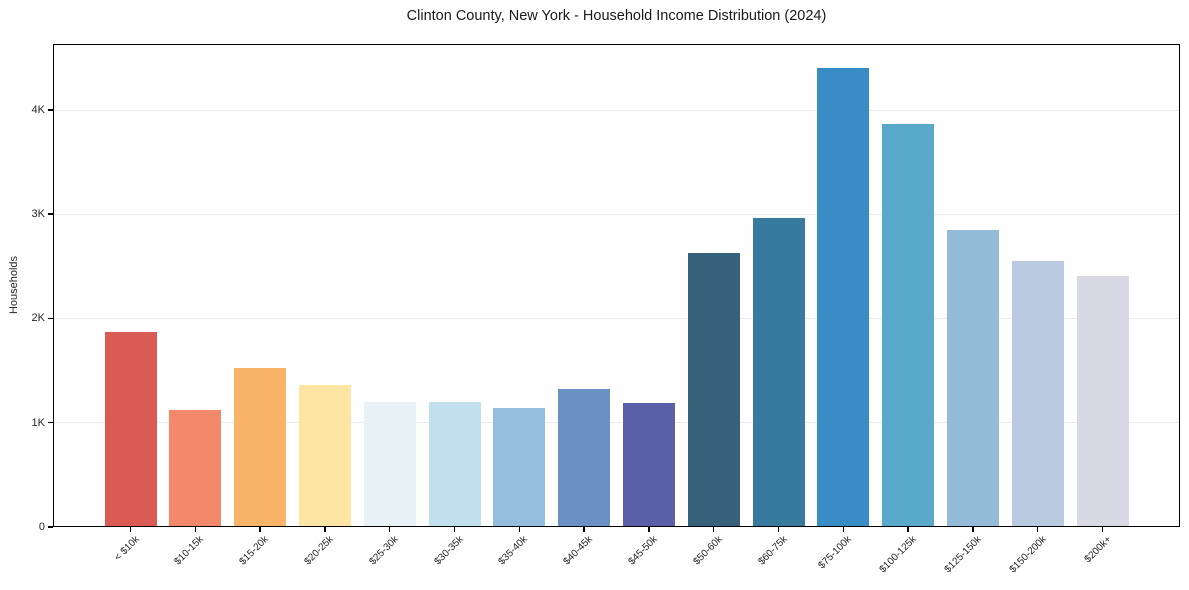 This screenshot has width=1189, height=590. Describe the element at coordinates (616, 214) in the screenshot. I see `gridline-3K` at that location.